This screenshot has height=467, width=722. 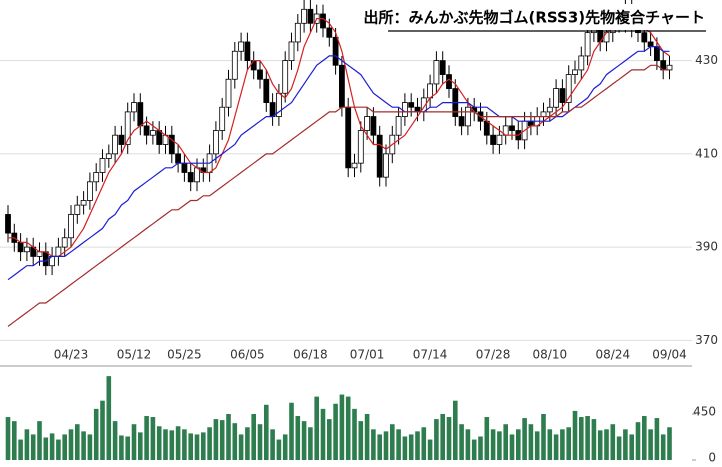 I want to click on x-tick-label: 05/25, so click(x=184, y=355).